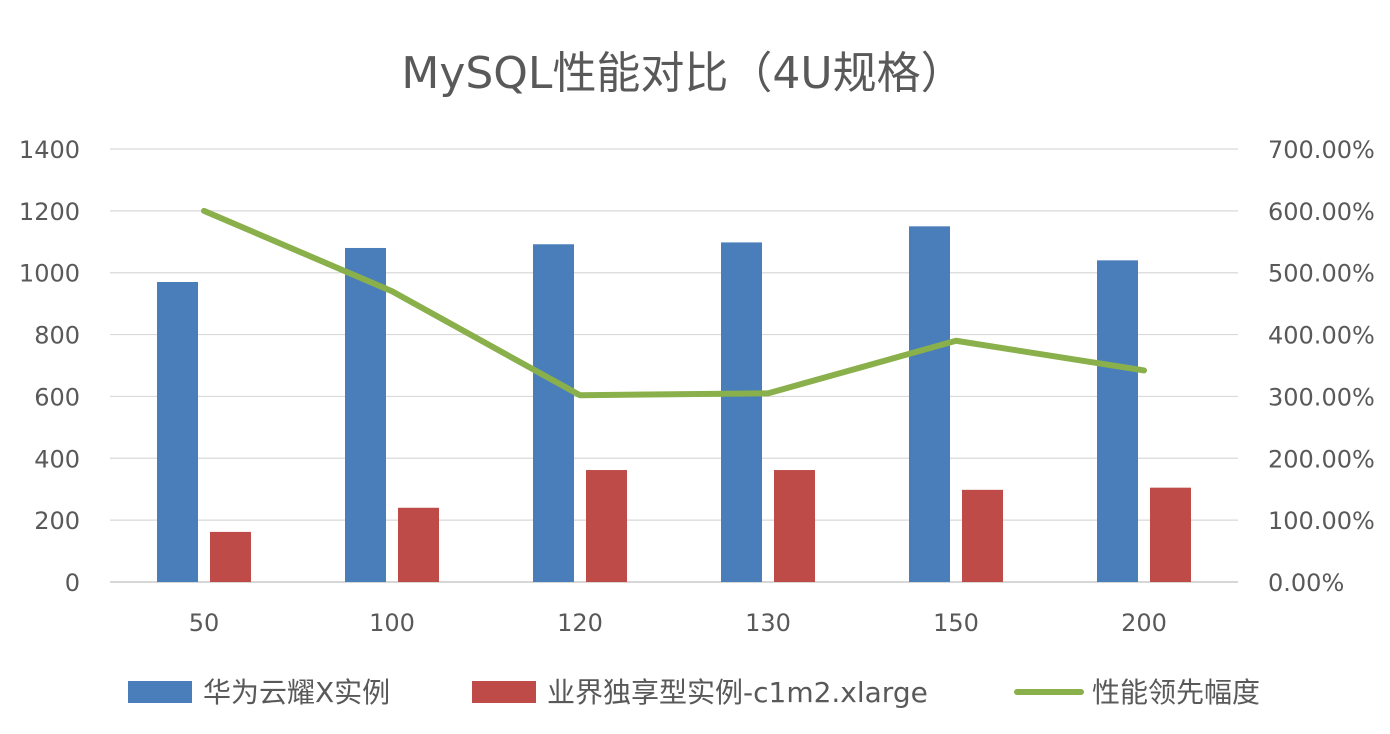 This screenshot has height=734, width=1390. Describe the element at coordinates (1306, 583) in the screenshot. I see `right-axis-tick-label: 0.00%` at that location.